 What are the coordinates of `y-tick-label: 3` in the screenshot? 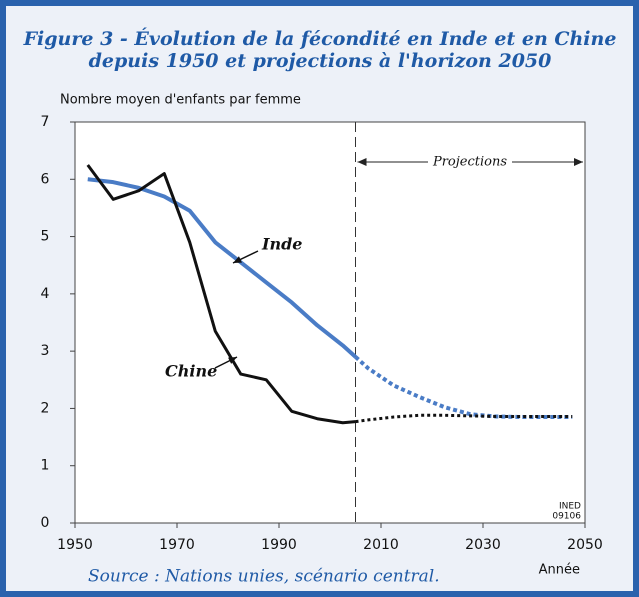 It's located at (45, 351).